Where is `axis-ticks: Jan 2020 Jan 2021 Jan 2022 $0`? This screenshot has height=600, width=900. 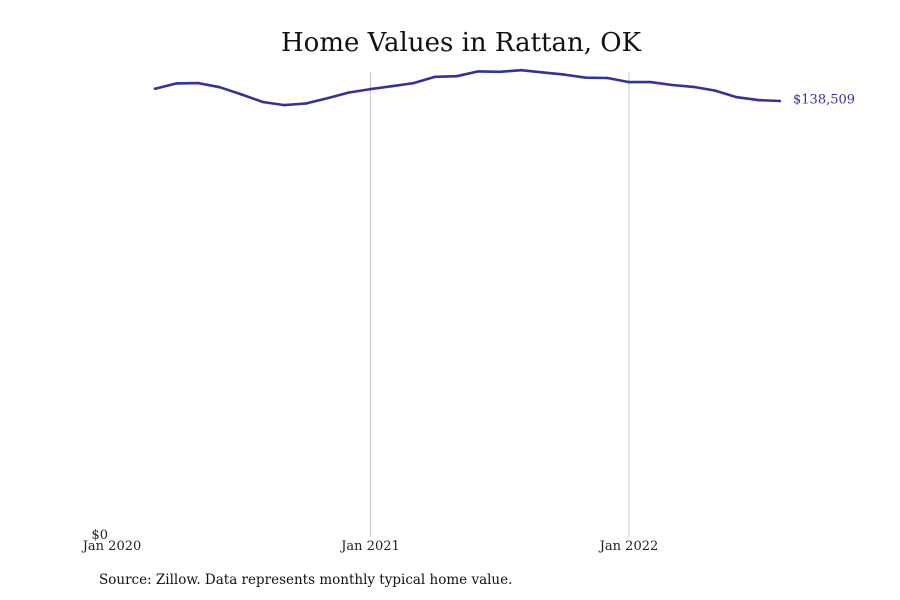 axis-ticks: Jan 2020 Jan 2021 Jan 2022 $0 is located at coordinates (370, 541).